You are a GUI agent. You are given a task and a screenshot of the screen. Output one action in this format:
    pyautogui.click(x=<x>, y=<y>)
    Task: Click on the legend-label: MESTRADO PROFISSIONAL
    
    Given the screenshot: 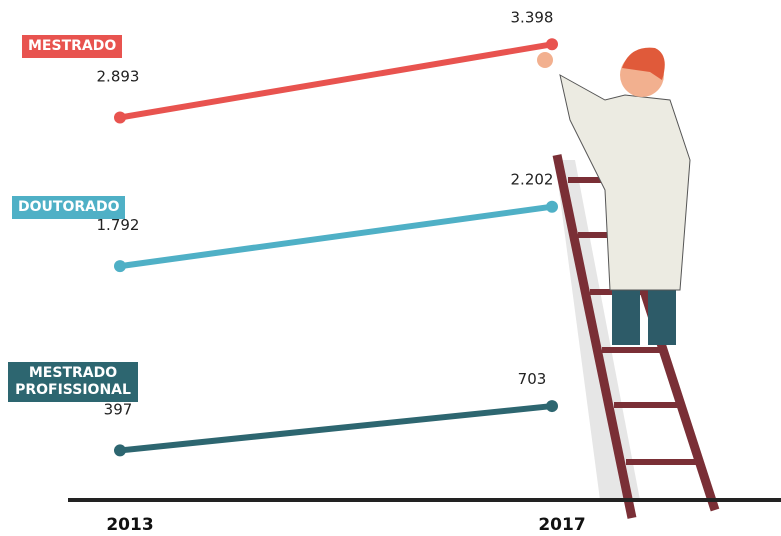 What is the action you would take?
    pyautogui.click(x=73, y=382)
    